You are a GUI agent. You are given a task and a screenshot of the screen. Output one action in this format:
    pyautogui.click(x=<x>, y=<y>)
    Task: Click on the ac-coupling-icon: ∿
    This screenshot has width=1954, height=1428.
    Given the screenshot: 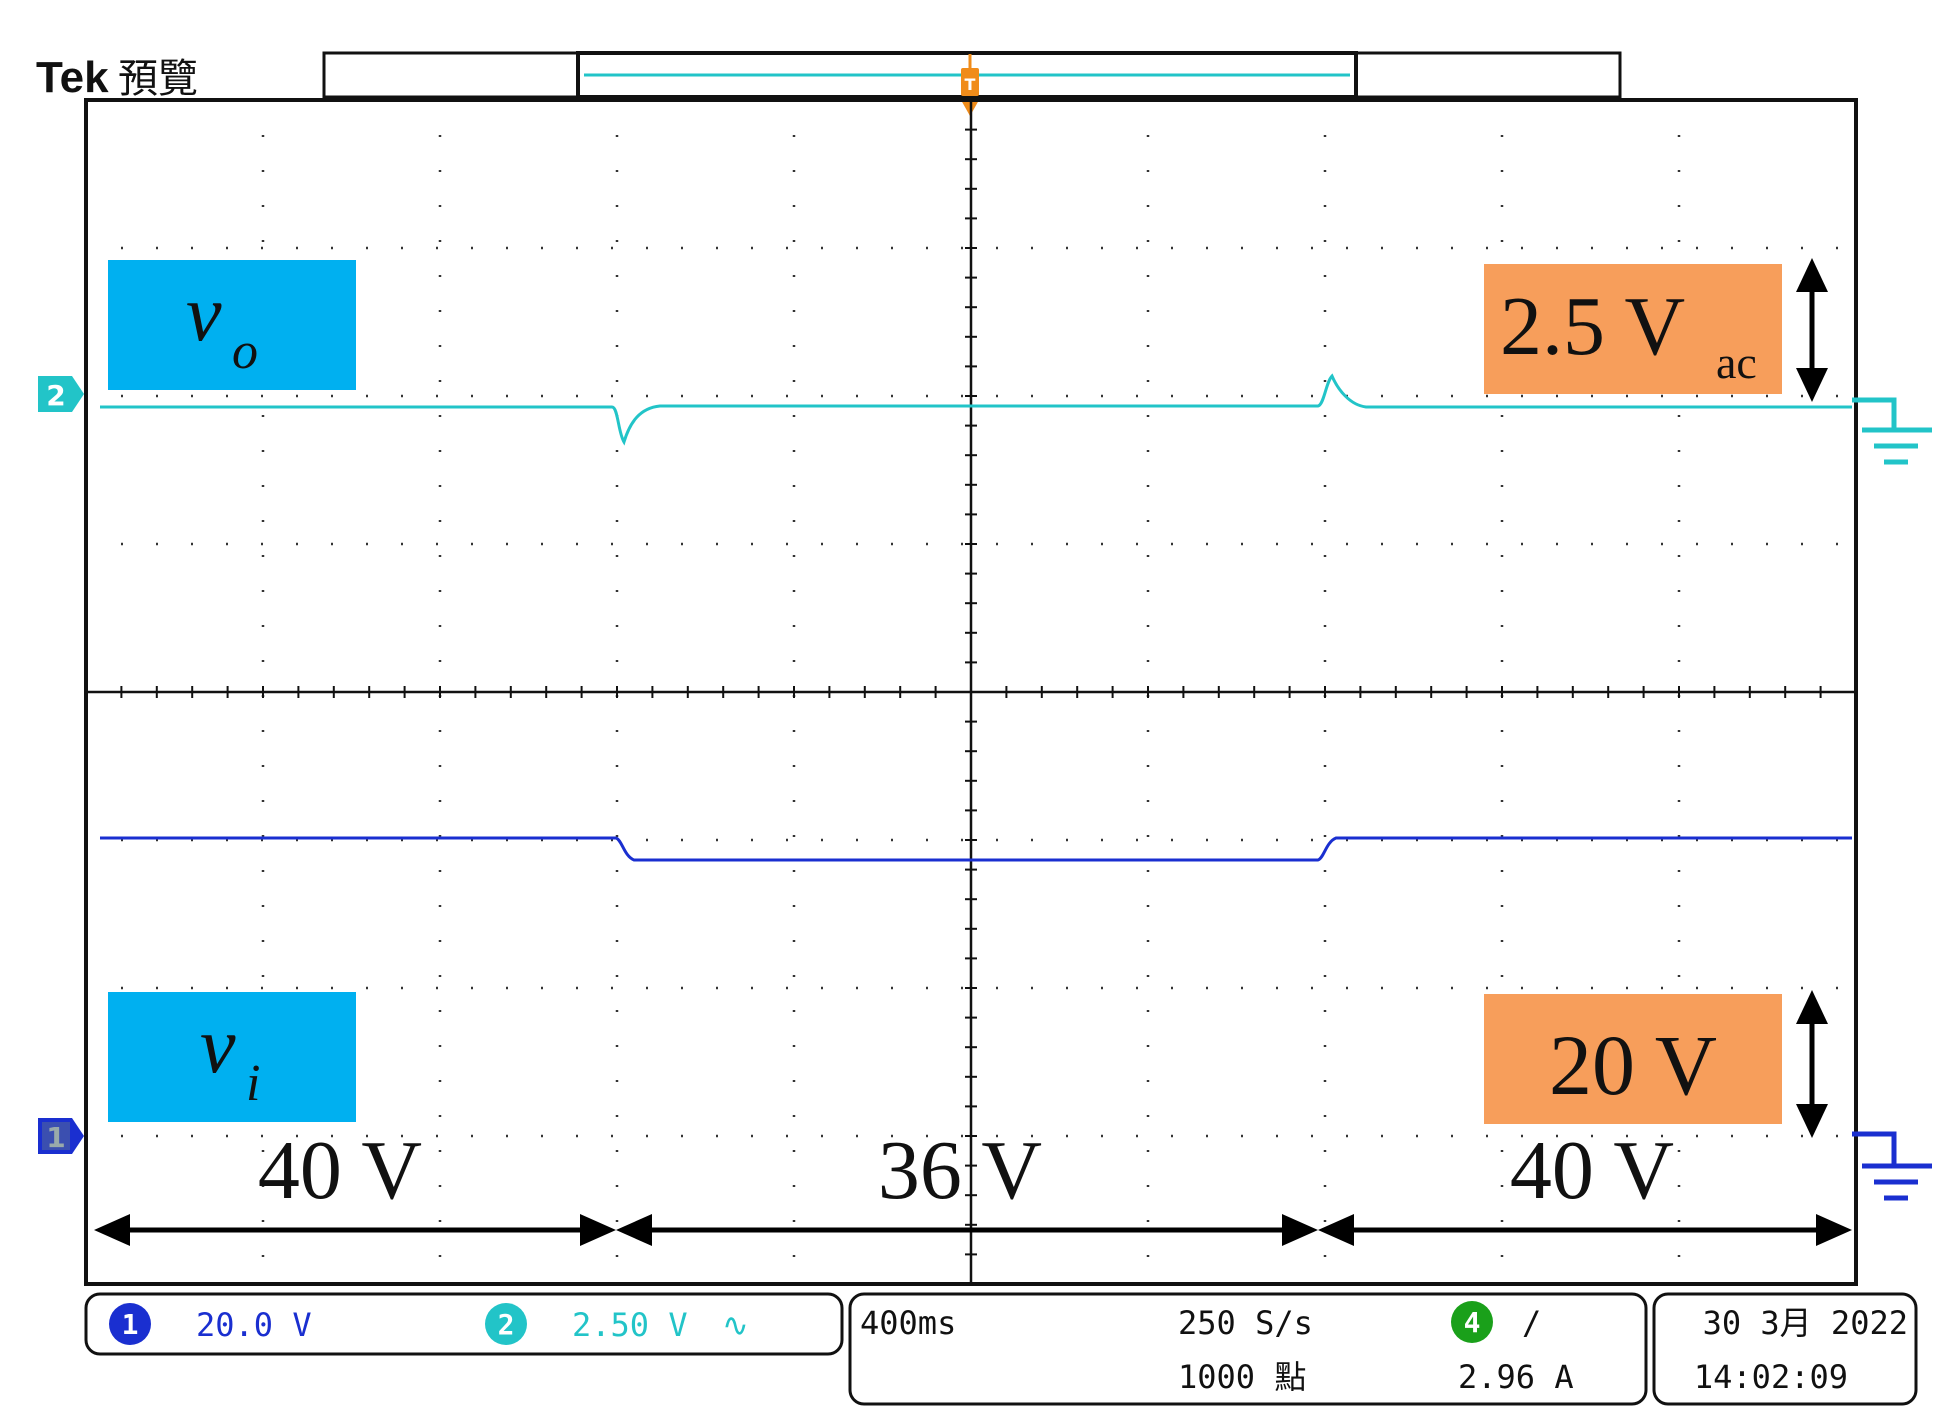 What is the action you would take?
    pyautogui.click(x=735, y=1325)
    